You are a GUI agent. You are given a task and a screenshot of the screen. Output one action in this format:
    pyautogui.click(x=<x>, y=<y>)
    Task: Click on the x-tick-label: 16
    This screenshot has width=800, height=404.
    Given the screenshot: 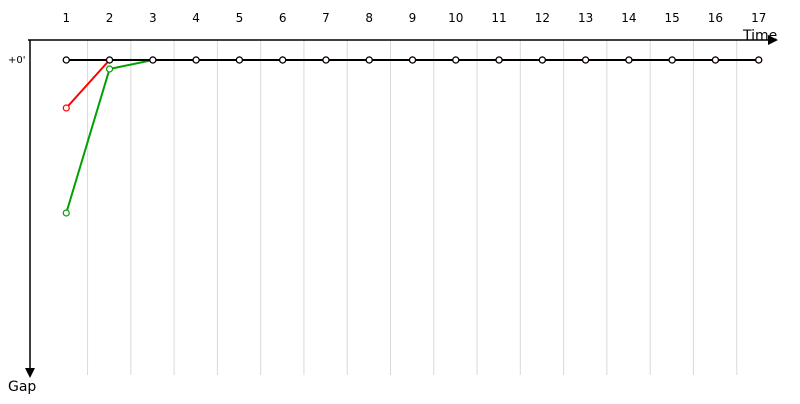 What is the action you would take?
    pyautogui.click(x=715, y=18)
    